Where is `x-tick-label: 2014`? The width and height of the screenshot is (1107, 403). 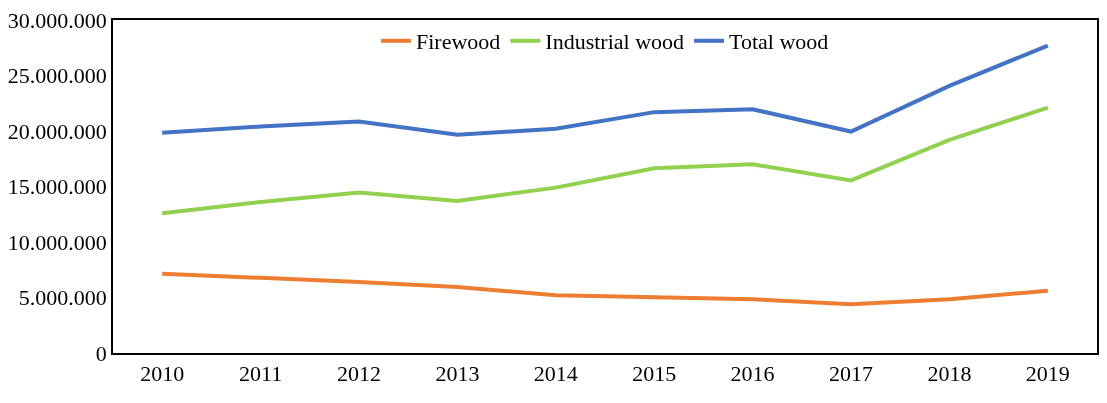 x-tick-label: 2014 is located at coordinates (555, 374).